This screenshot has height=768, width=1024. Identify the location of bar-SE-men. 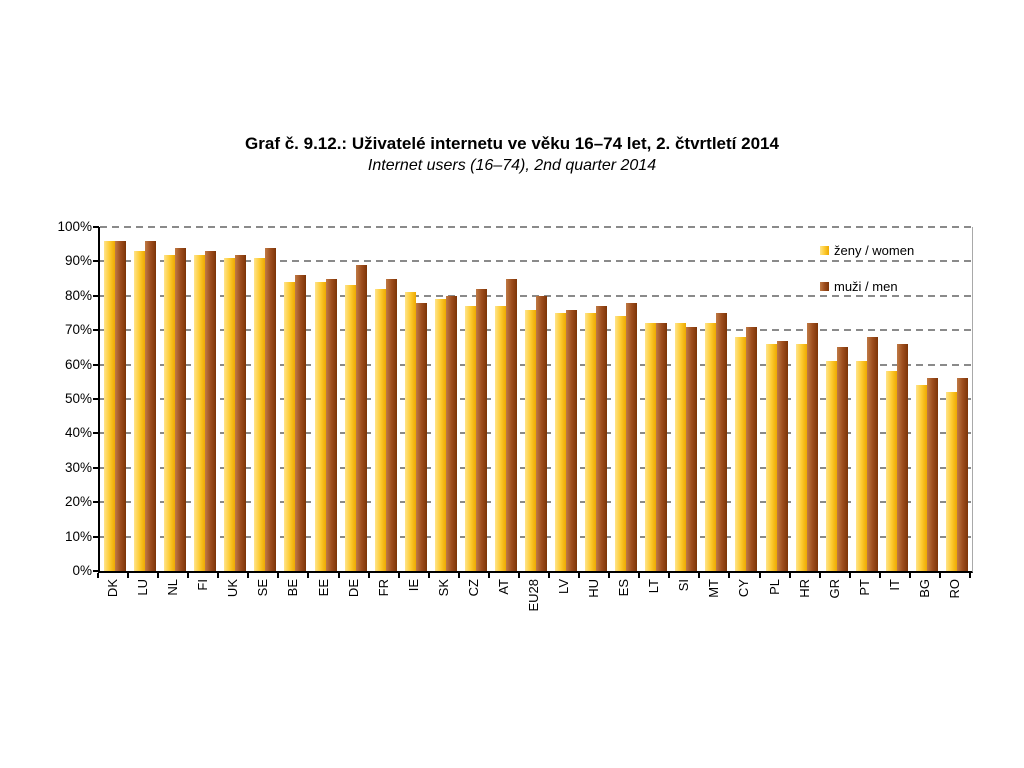
(271, 409).